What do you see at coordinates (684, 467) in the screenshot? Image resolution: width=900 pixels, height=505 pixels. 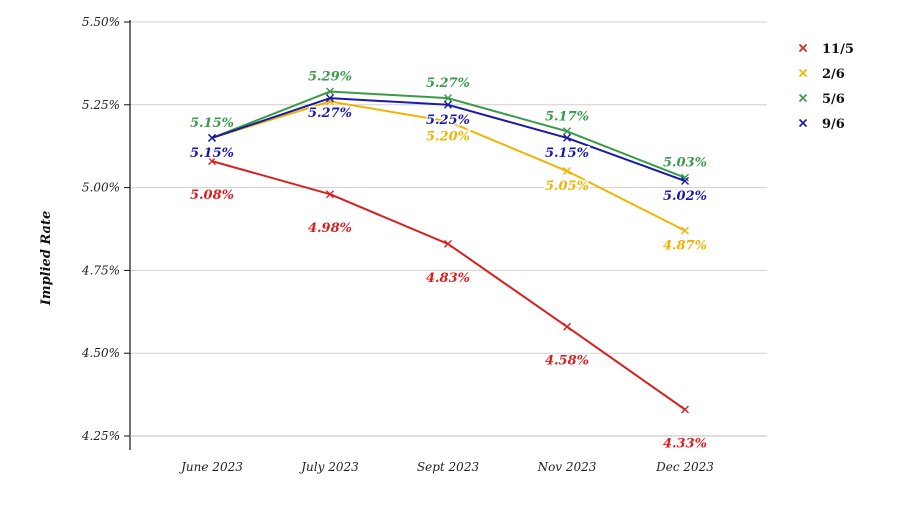 I see `x-tick-label: Dec 2023` at bounding box center [684, 467].